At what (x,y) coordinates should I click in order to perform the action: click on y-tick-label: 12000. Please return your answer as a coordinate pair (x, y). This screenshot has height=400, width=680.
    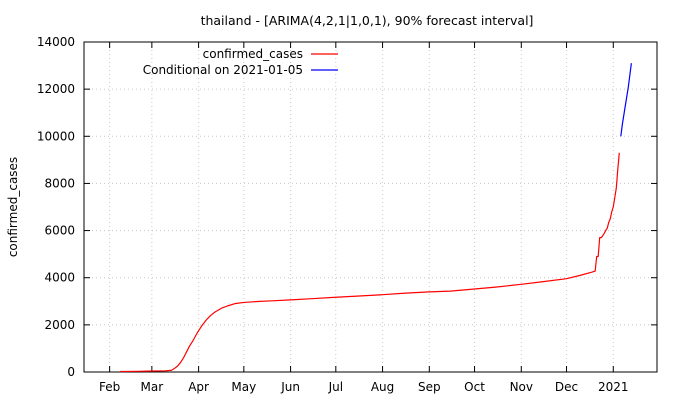
    Looking at the image, I should click on (56, 89).